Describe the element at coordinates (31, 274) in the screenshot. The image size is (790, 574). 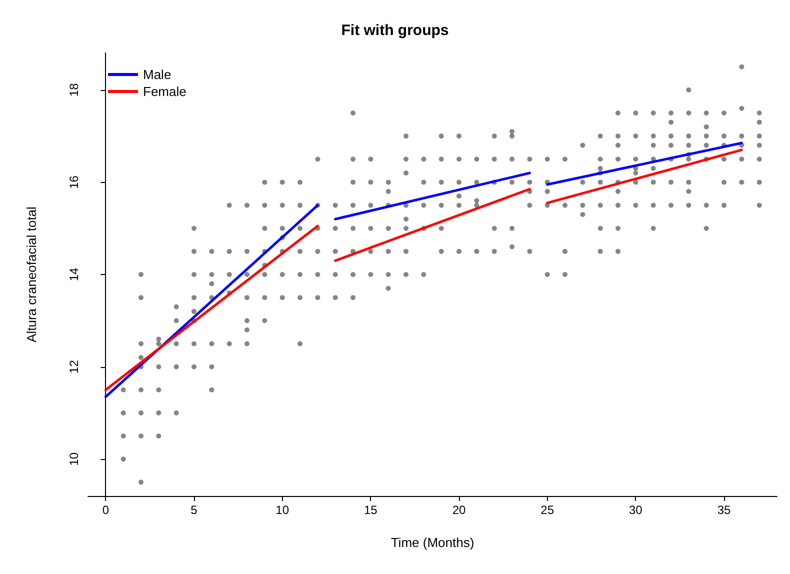
I see `y-axis-title: Altura craneofacial total` at that location.